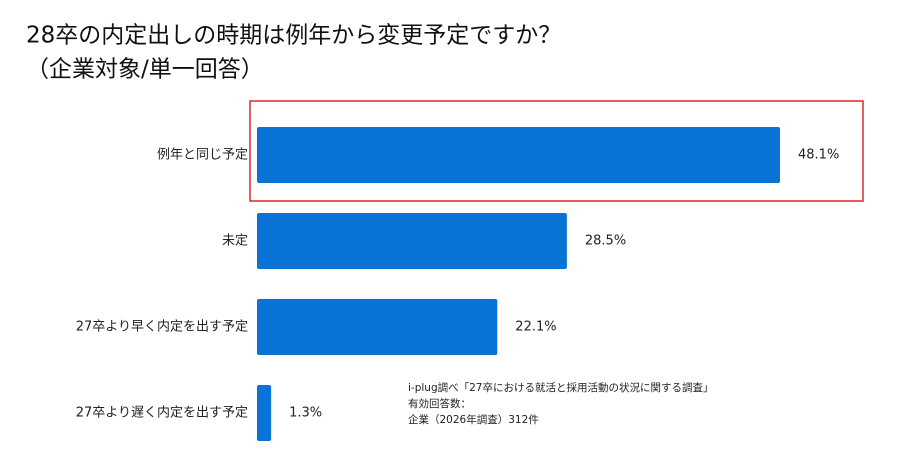 Image resolution: width=912 pixels, height=474 pixels. What do you see at coordinates (560, 387) in the screenshot?
I see `source-note: i-plug調べ「27卒における就活と採用活動の状況に関する調査」` at bounding box center [560, 387].